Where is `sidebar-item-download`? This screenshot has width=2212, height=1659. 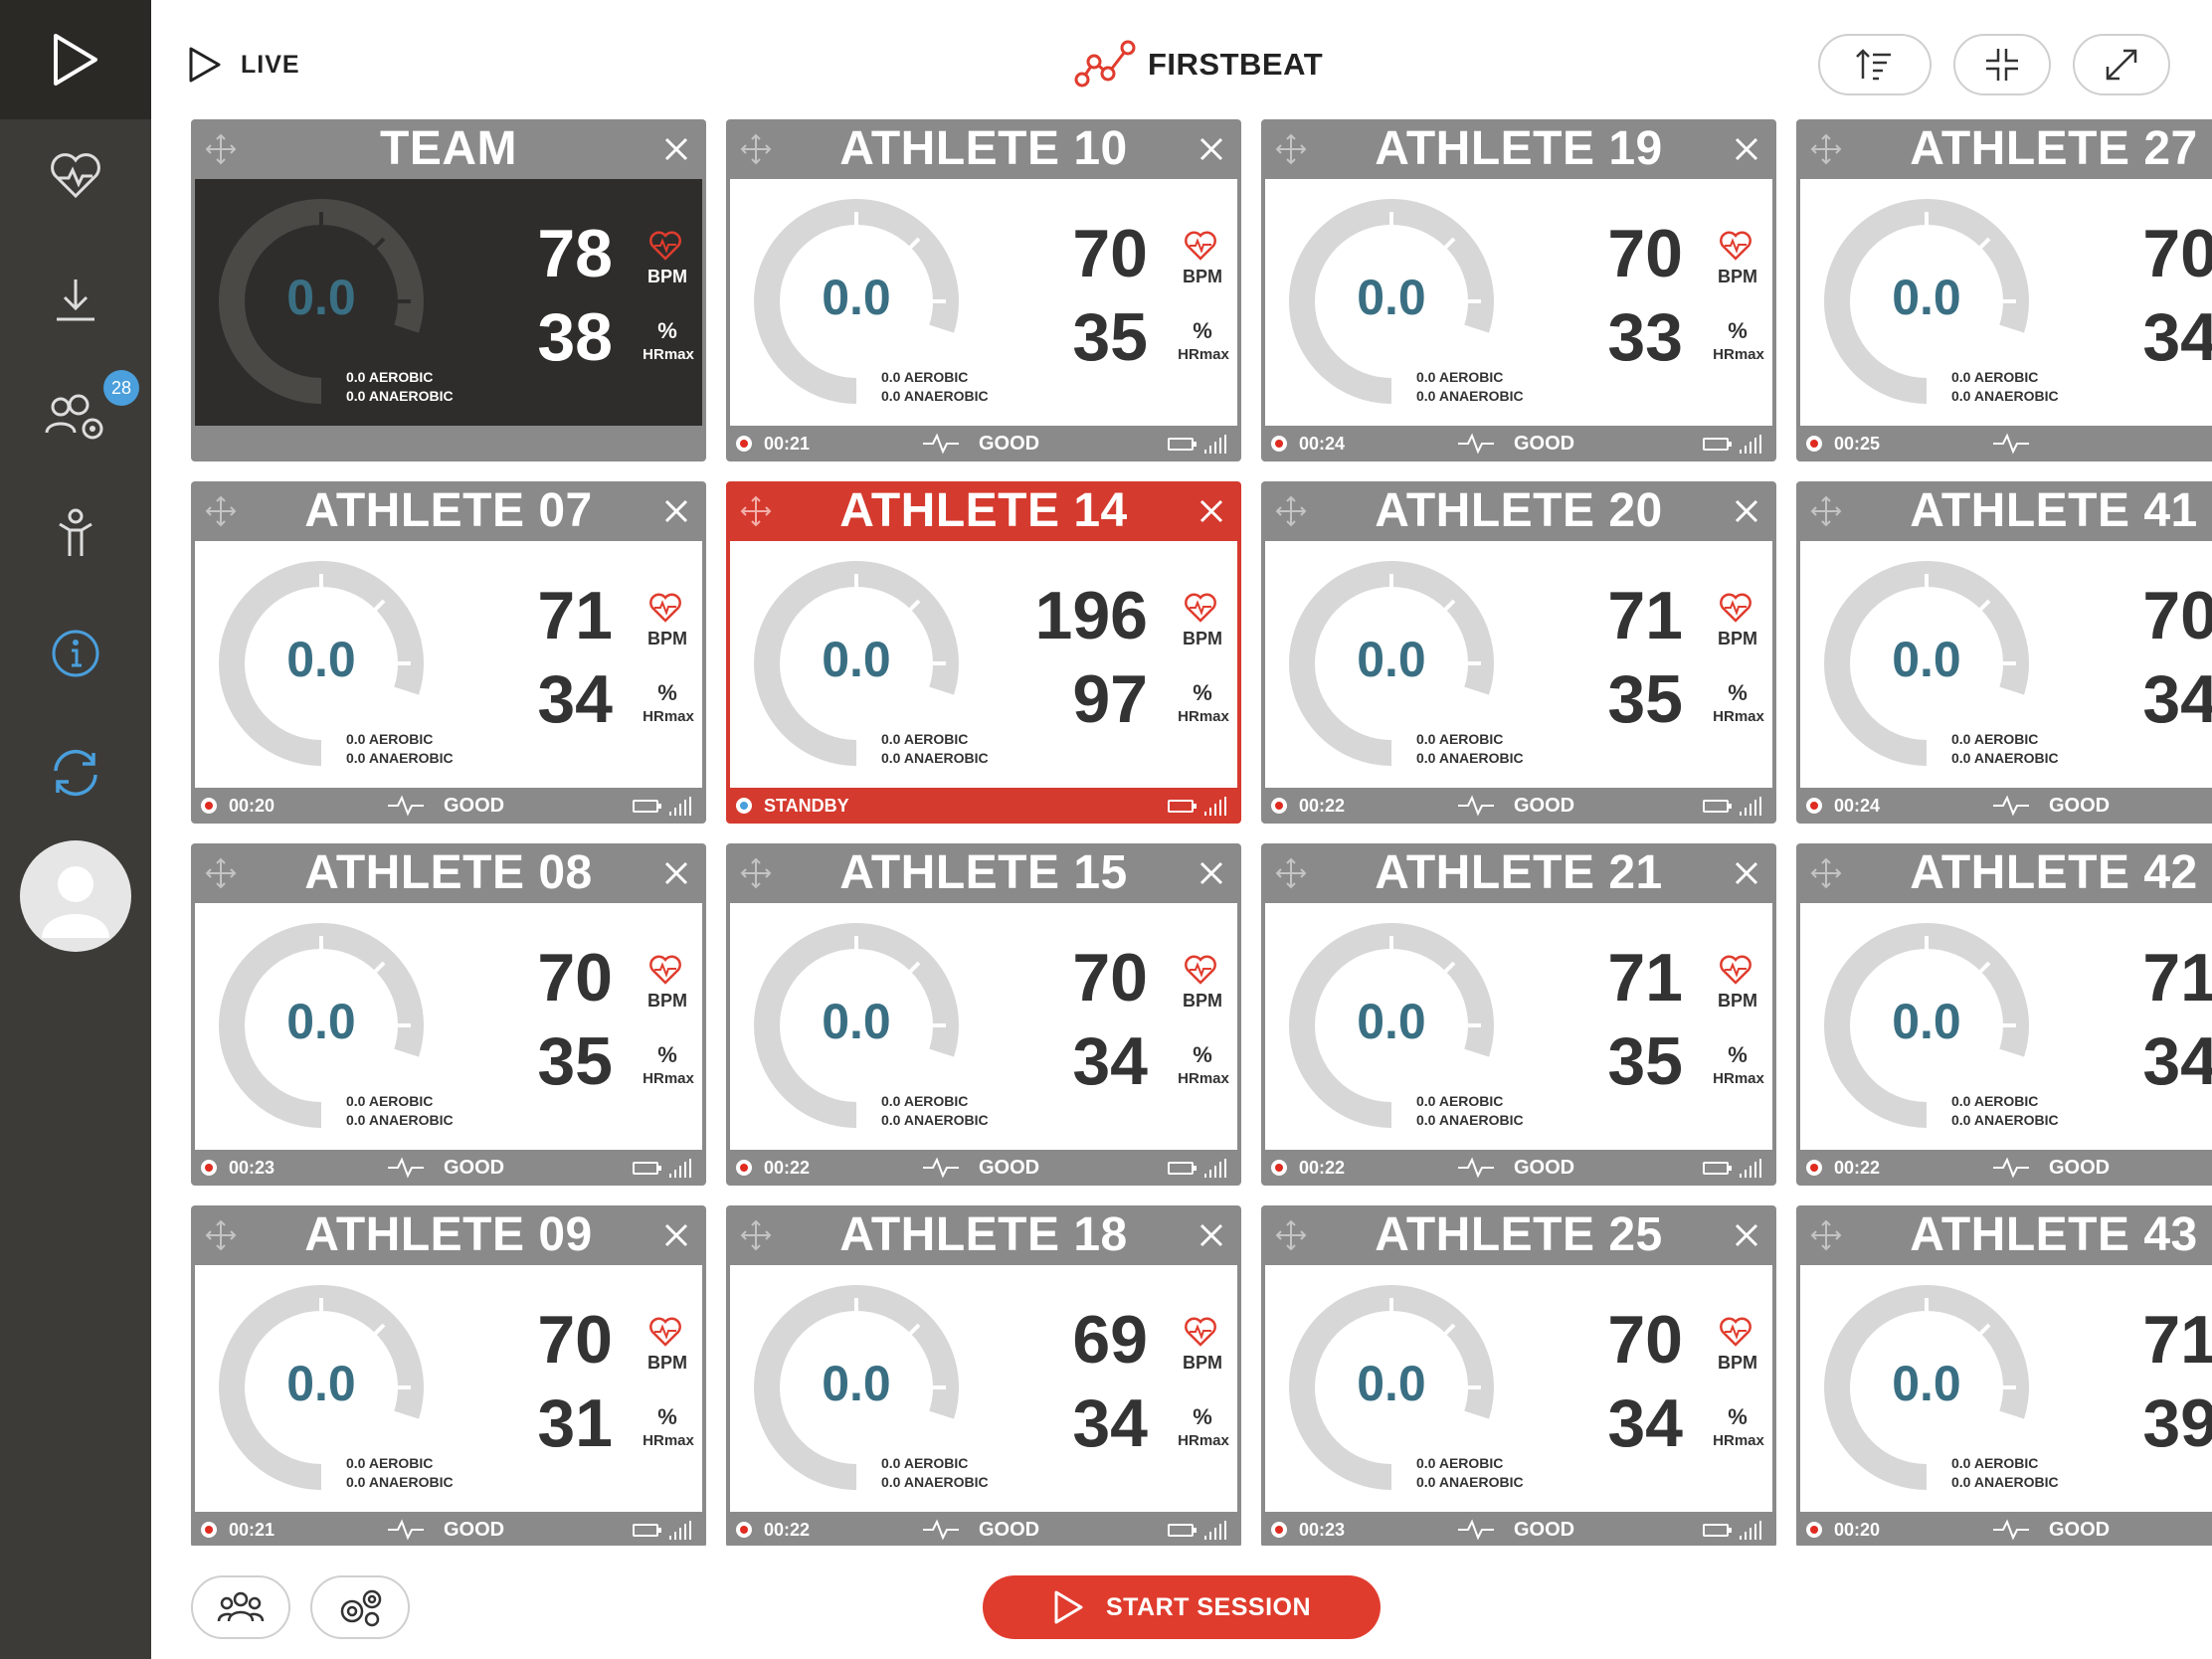
sidebar-item-download is located at coordinates (75, 299).